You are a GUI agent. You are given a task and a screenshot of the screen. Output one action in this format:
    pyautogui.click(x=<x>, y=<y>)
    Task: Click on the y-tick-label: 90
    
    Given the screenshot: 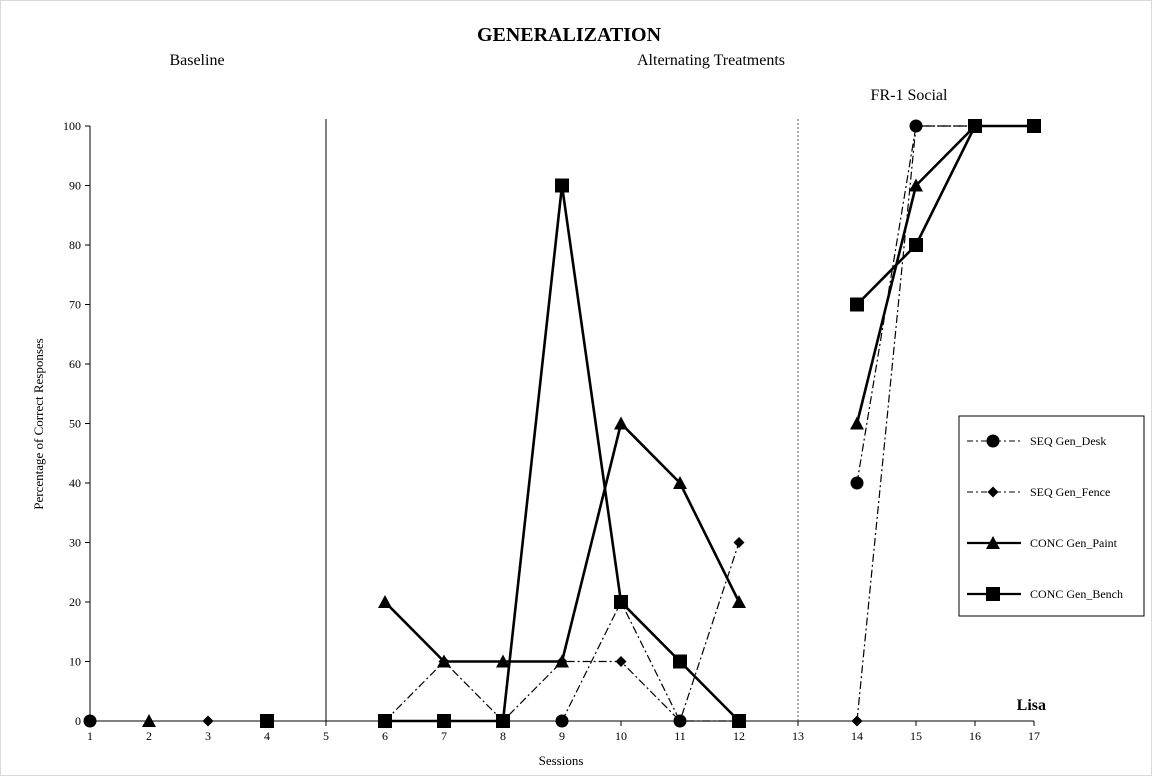 What is the action you would take?
    pyautogui.click(x=75, y=186)
    